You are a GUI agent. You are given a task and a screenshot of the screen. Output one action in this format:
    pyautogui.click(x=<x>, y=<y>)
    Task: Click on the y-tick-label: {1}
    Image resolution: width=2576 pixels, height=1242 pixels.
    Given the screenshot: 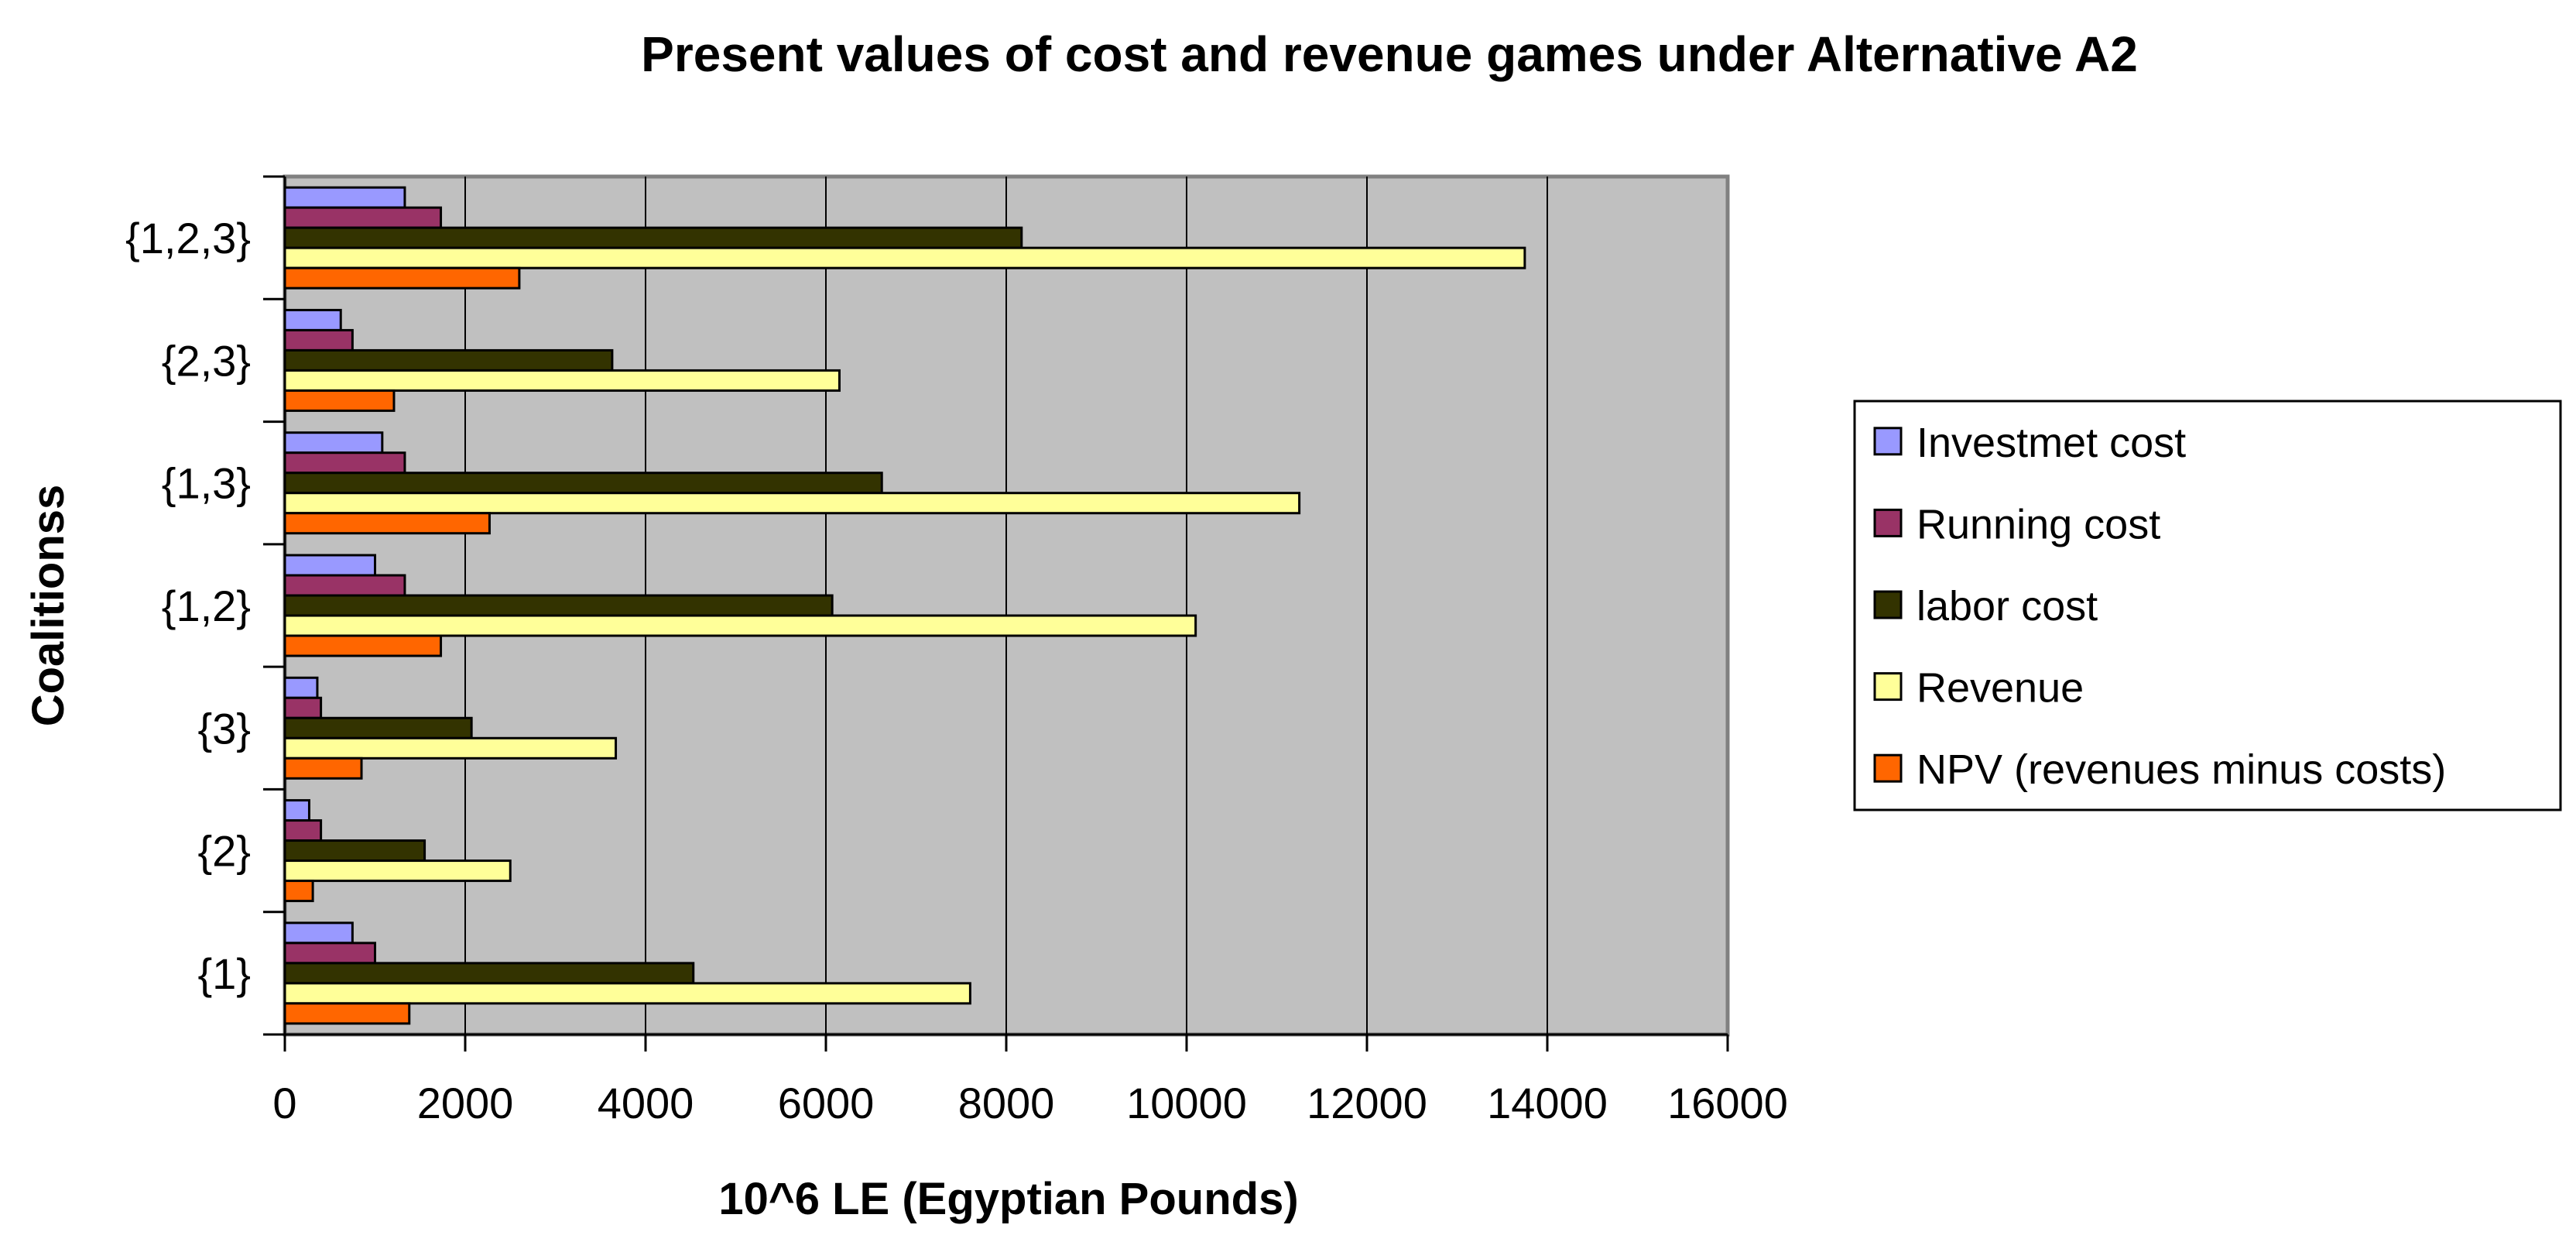 What is the action you would take?
    pyautogui.click(x=224, y=973)
    